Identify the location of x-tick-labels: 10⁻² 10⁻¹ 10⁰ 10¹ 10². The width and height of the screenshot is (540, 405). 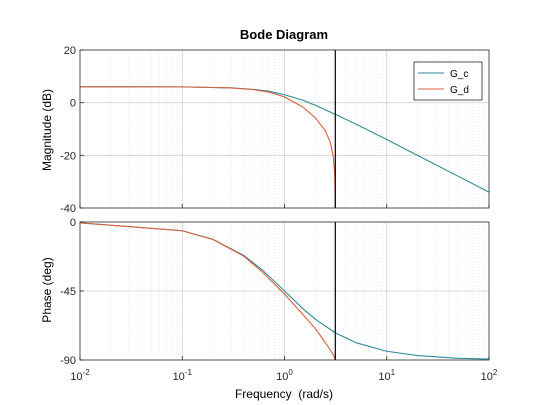
(284, 375).